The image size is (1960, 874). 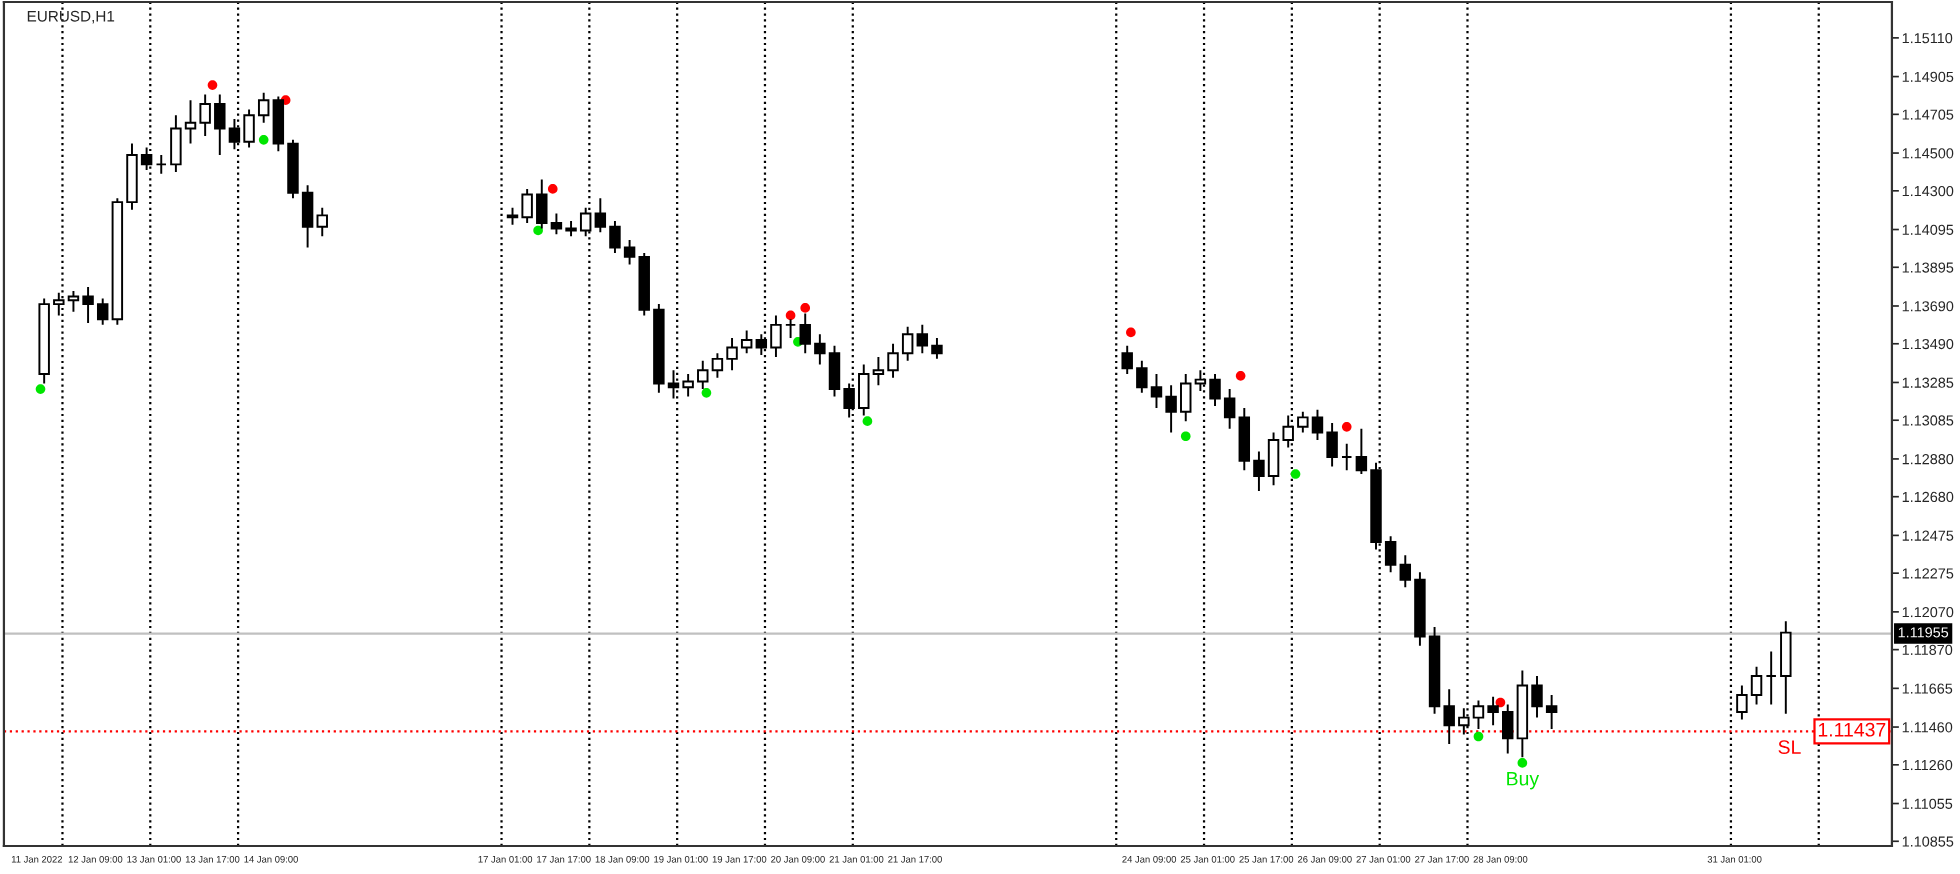 I want to click on ref-line-label: 1.11437, so click(x=1852, y=729).